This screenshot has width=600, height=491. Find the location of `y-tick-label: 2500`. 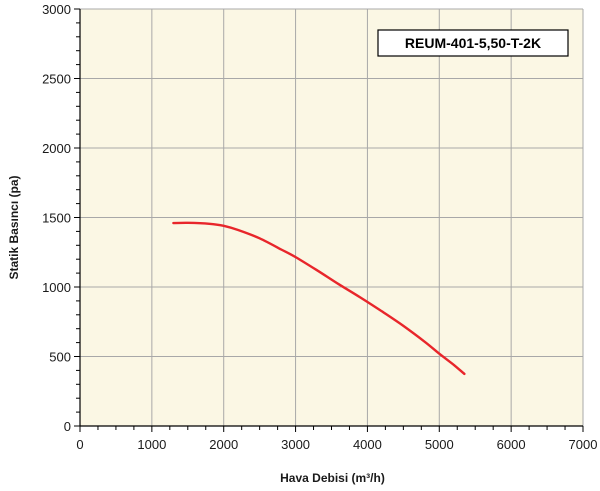

y-tick-label: 2500 is located at coordinates (56, 79).